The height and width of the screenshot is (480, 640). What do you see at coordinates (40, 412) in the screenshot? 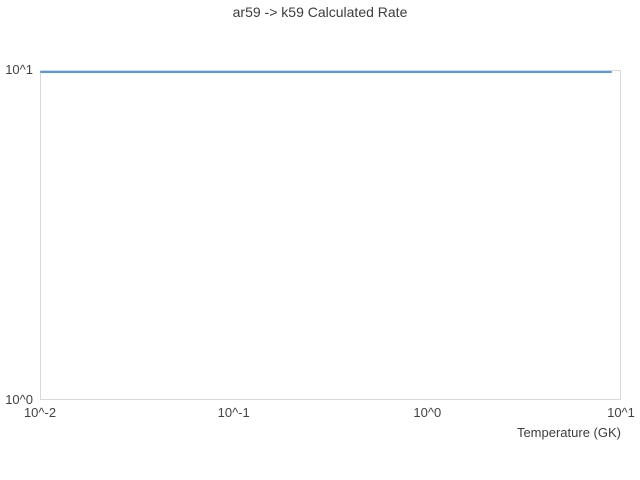
I see `x-axis-tick-label: 10^-2` at bounding box center [40, 412].